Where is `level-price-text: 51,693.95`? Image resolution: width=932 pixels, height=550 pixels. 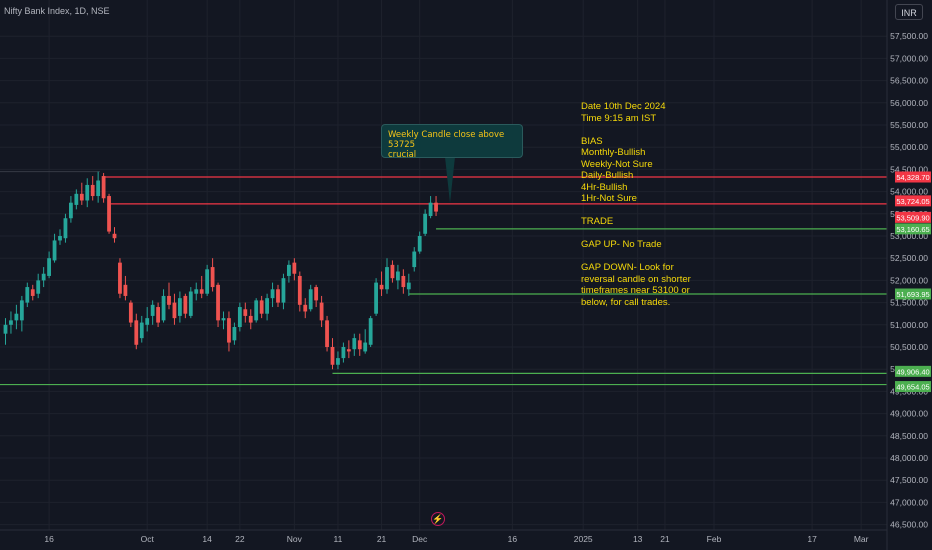 level-price-text: 51,693.95 is located at coordinates (912, 294).